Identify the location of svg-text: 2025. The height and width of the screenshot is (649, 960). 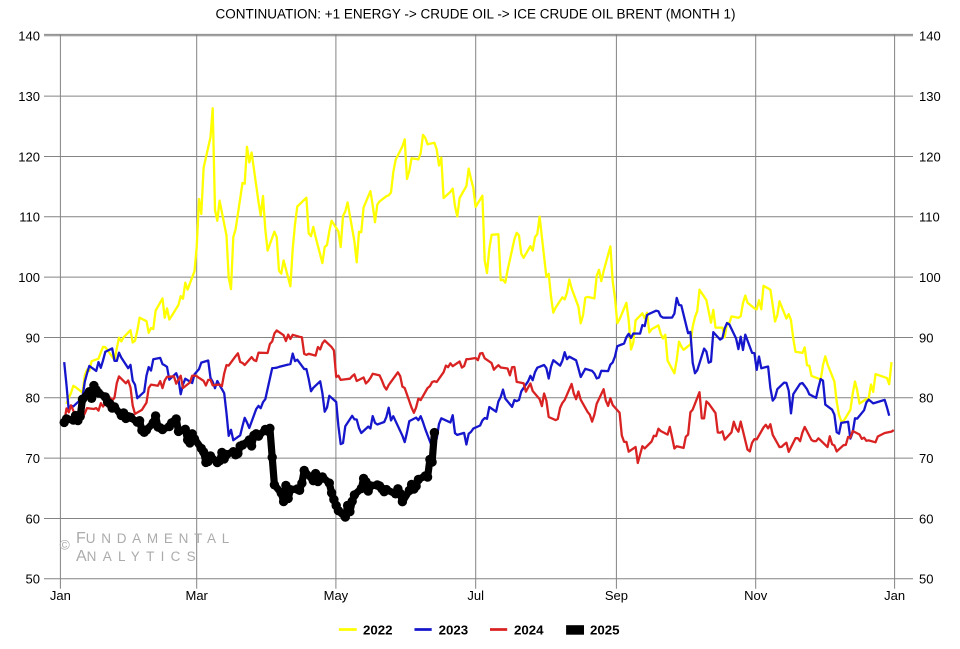
(605, 629).